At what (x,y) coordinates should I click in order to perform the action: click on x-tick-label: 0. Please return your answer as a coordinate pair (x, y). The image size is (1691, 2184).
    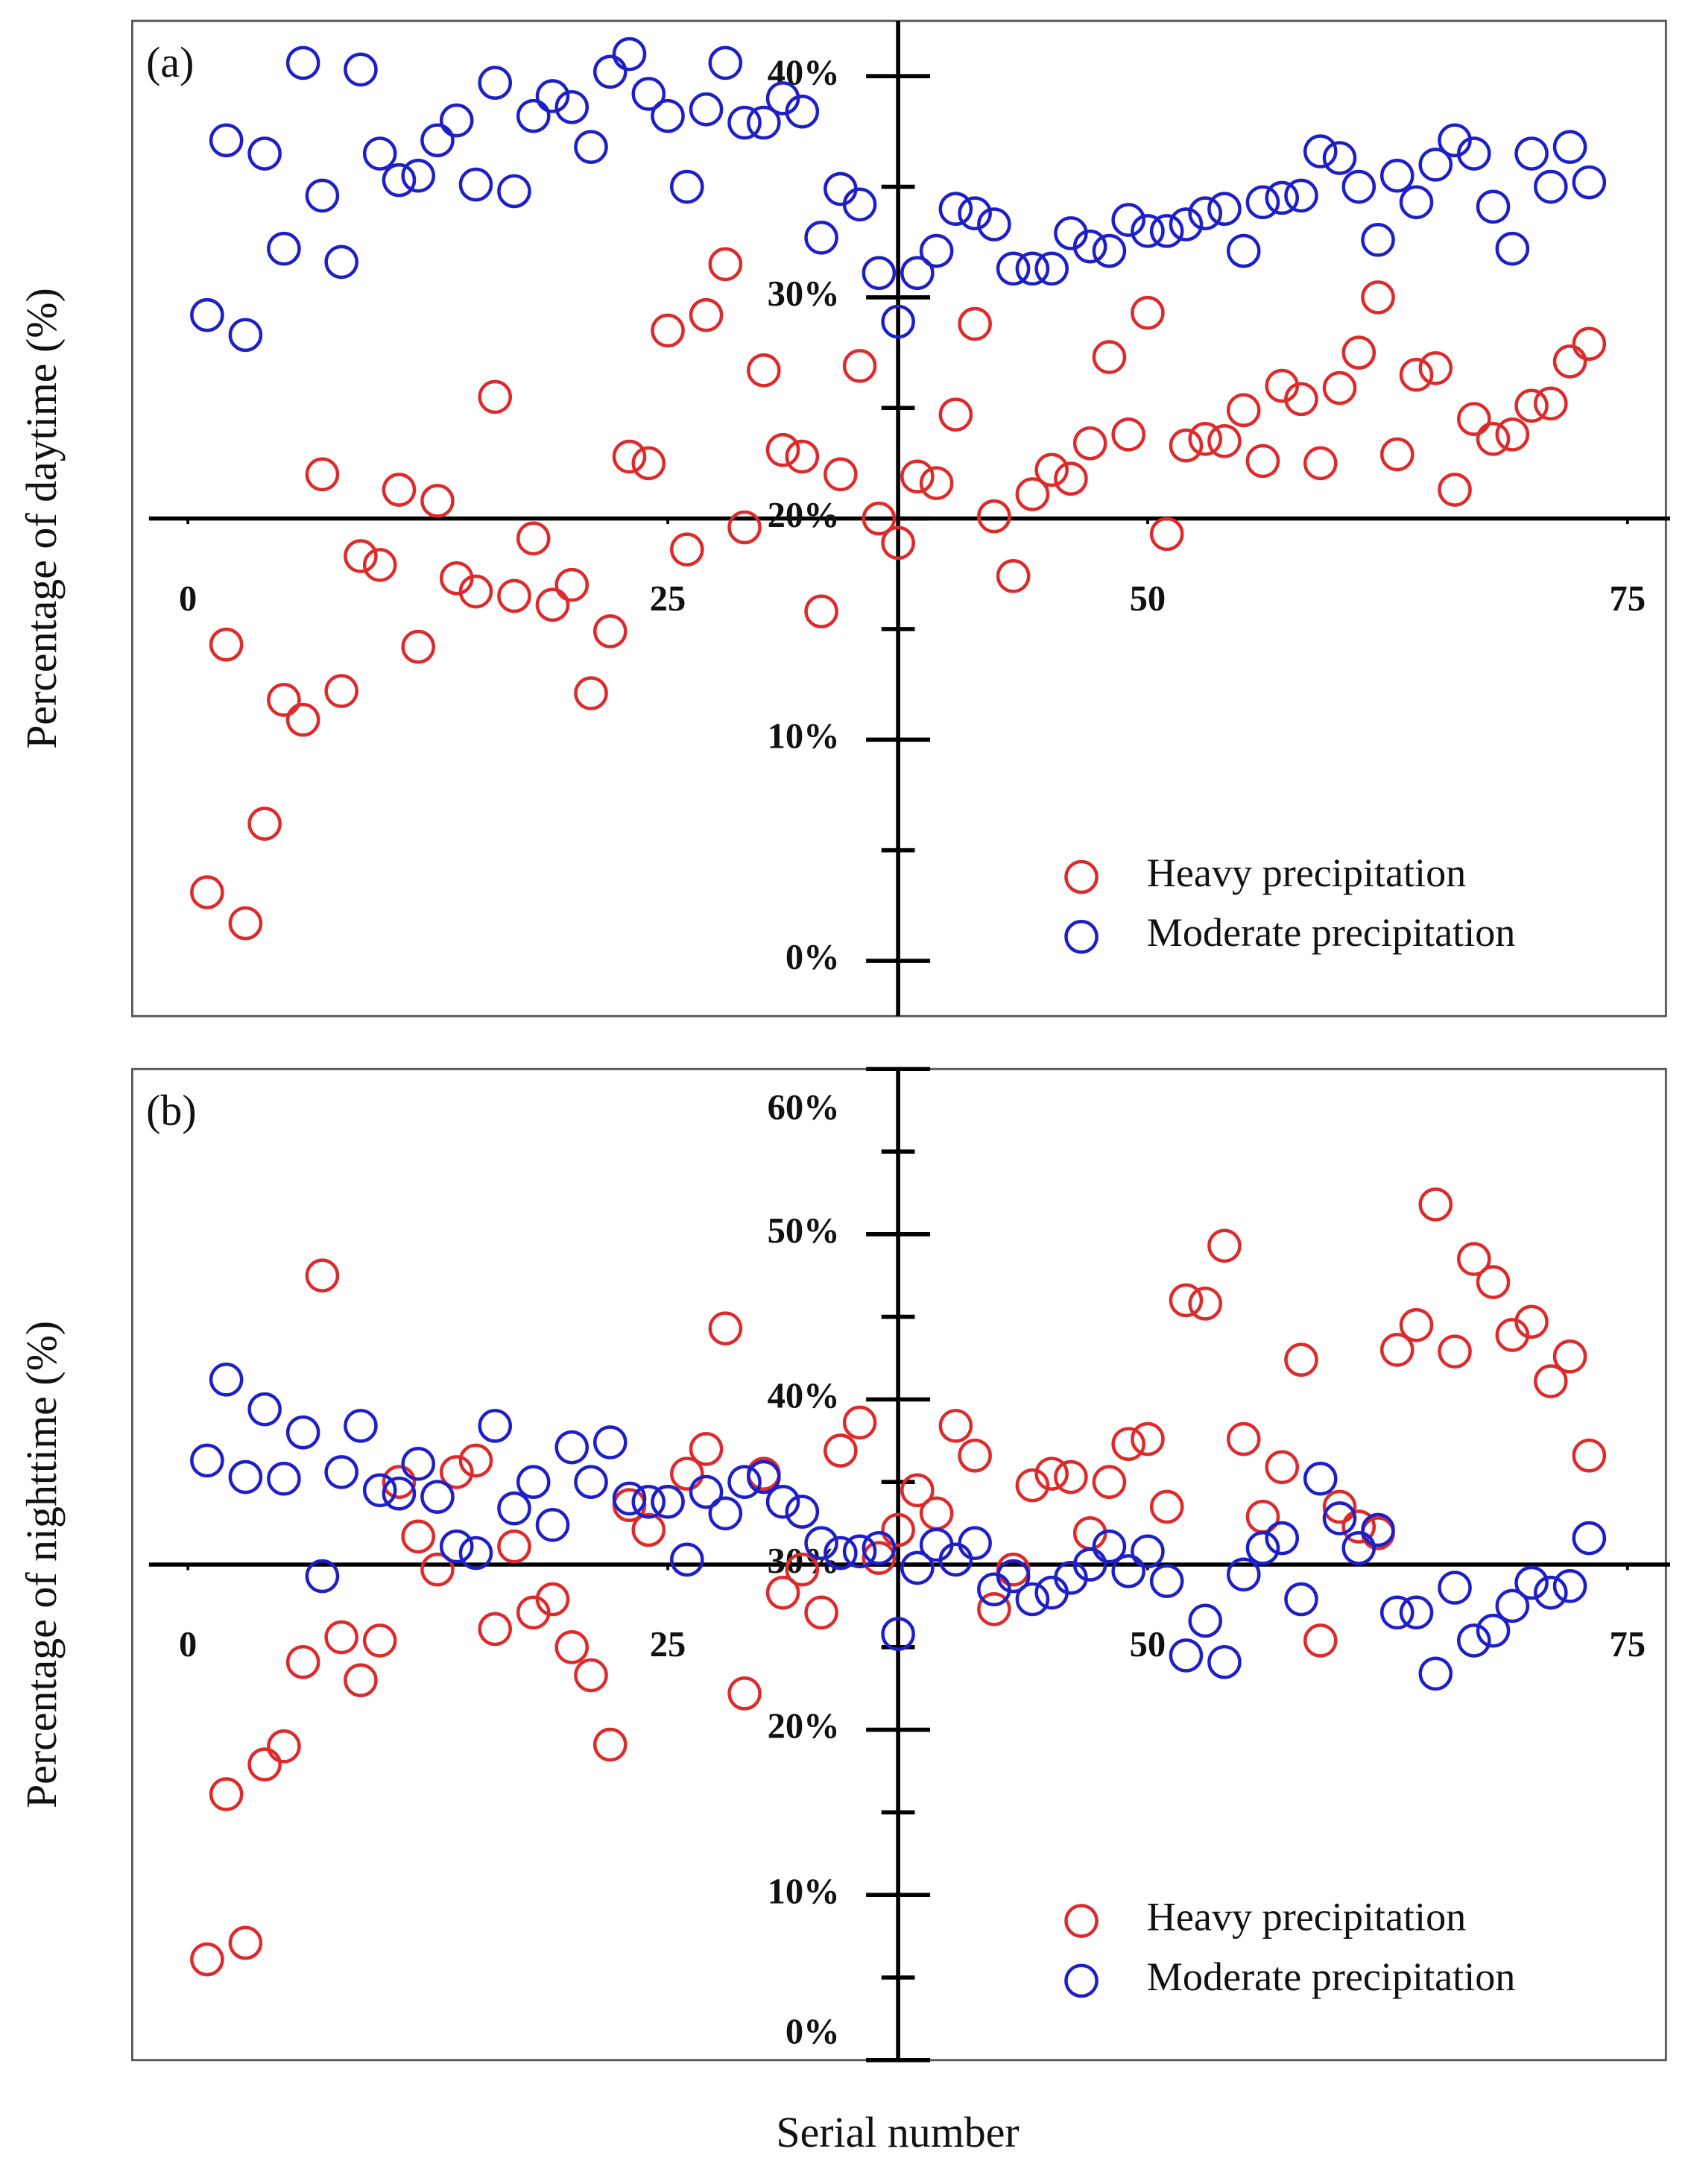
    Looking at the image, I should click on (188, 598).